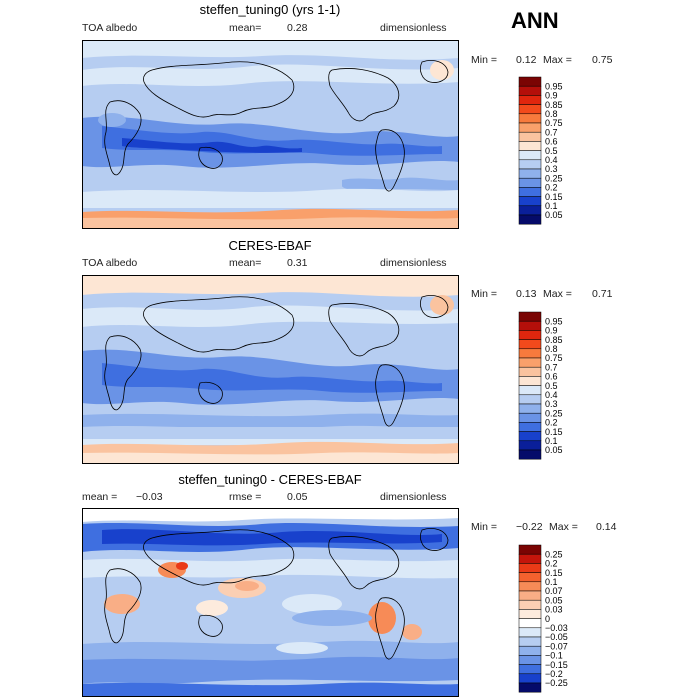 This screenshot has width=700, height=700. Describe the element at coordinates (606, 527) in the screenshot. I see `panel-3-max-value: 0.14` at that location.